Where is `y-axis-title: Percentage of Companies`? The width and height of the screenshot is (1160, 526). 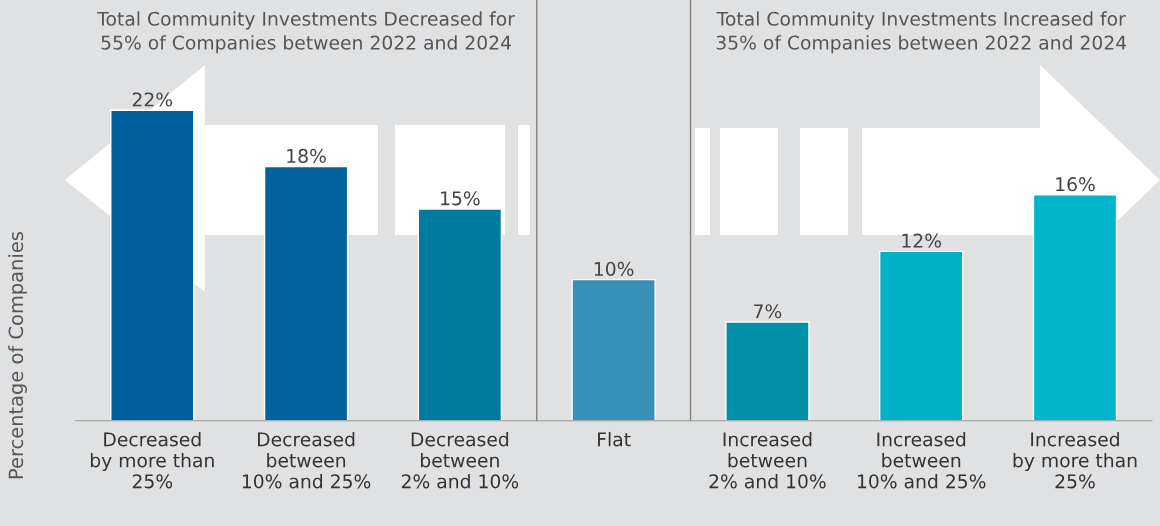 y-axis-title: Percentage of Companies is located at coordinates (17, 355).